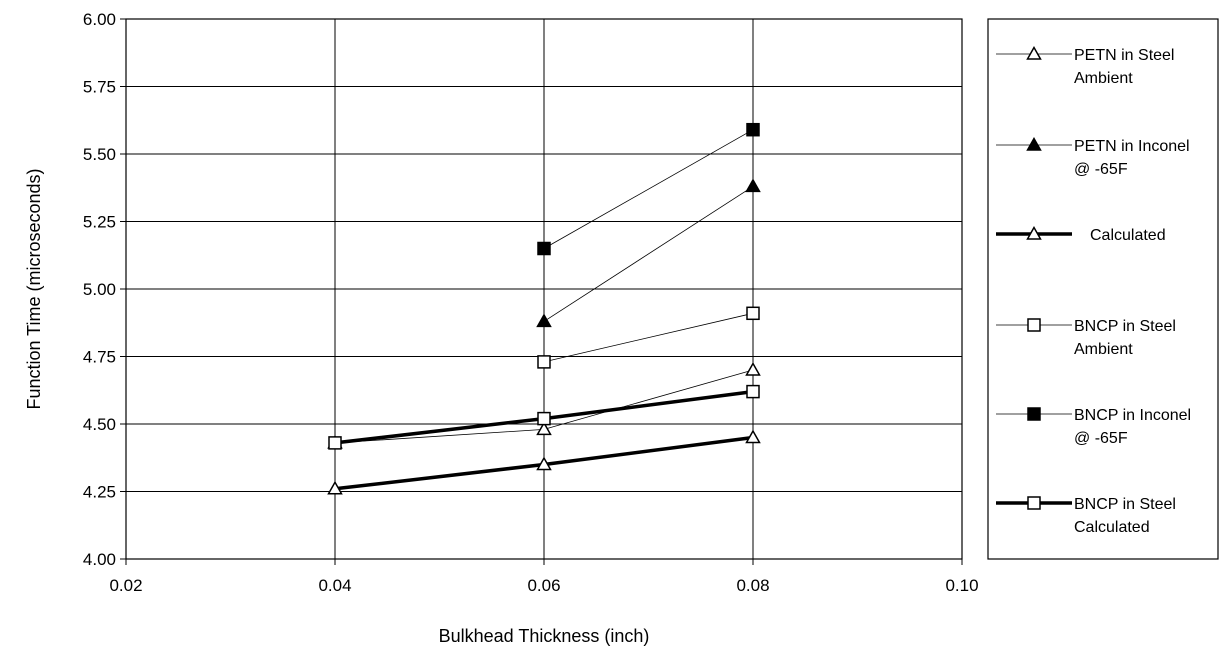  I want to click on x-tick-label: 0.04, so click(334, 585).